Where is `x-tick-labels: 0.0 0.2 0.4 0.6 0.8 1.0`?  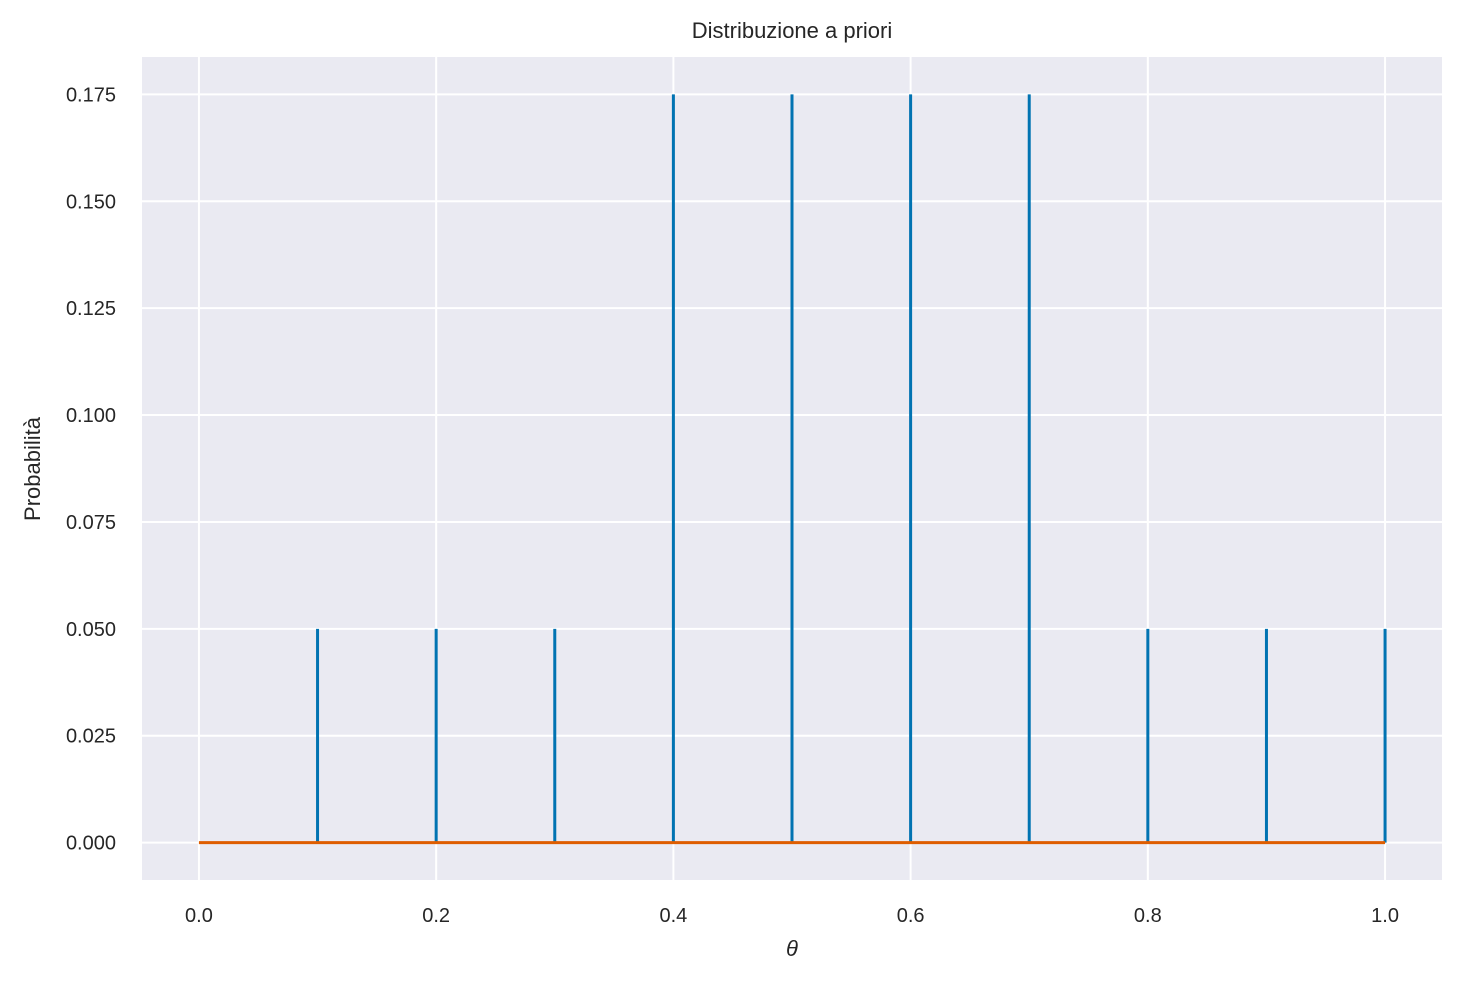
x-tick-labels: 0.0 0.2 0.4 0.6 0.8 1.0 is located at coordinates (792, 916).